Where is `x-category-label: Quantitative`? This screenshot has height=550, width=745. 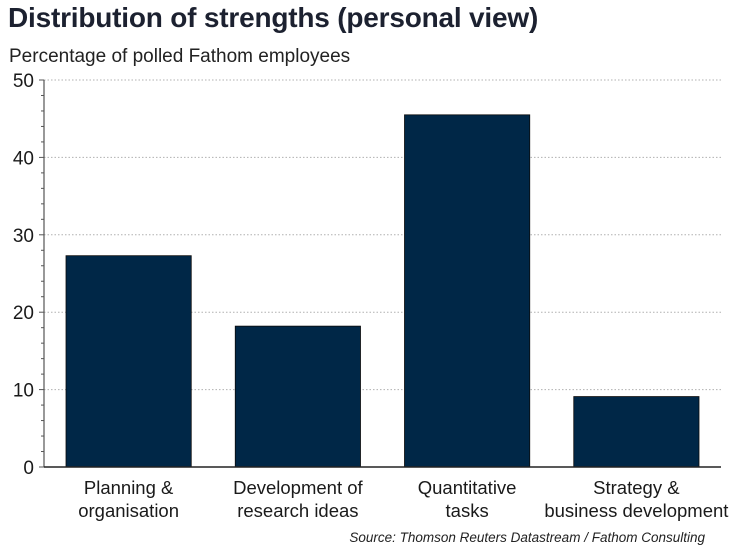 x-category-label: Quantitative is located at coordinates (467, 487).